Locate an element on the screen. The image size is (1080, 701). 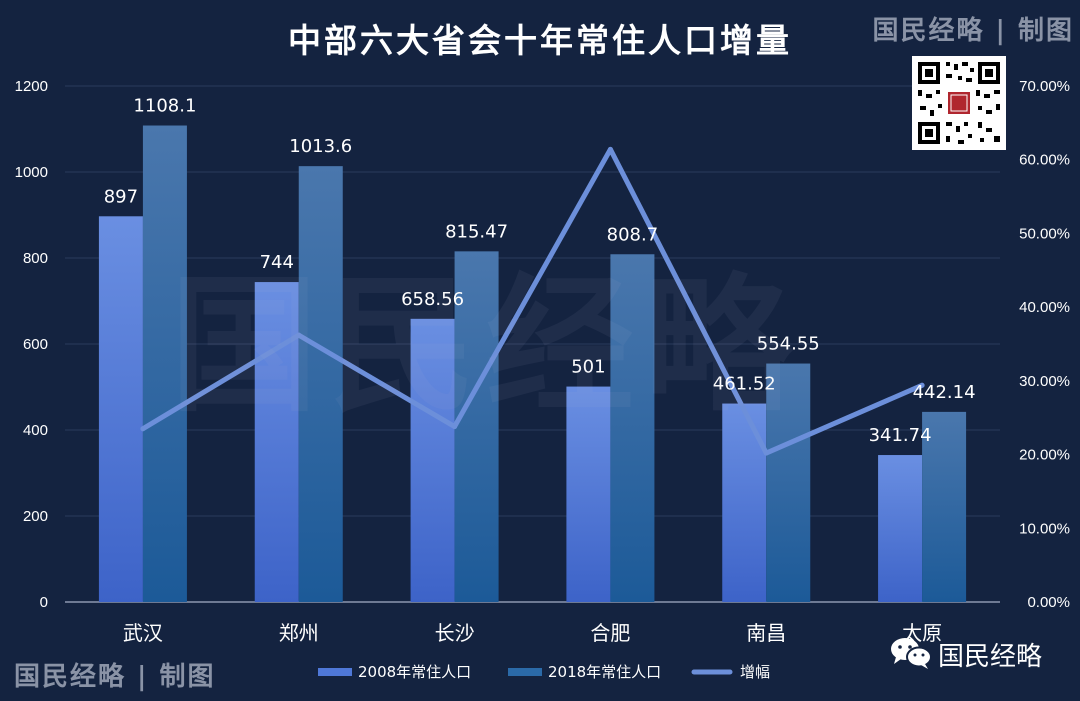
wechat-account-label: 国民经略 is located at coordinates (990, 657).